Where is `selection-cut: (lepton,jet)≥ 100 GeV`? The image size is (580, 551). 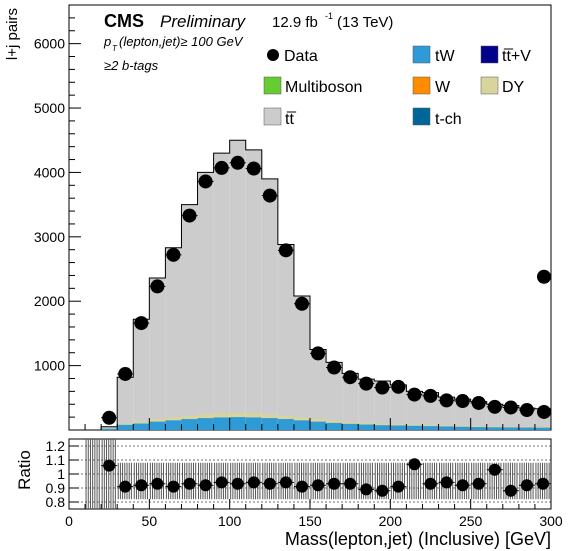 selection-cut: (lepton,jet)≥ 100 GeV is located at coordinates (181, 41).